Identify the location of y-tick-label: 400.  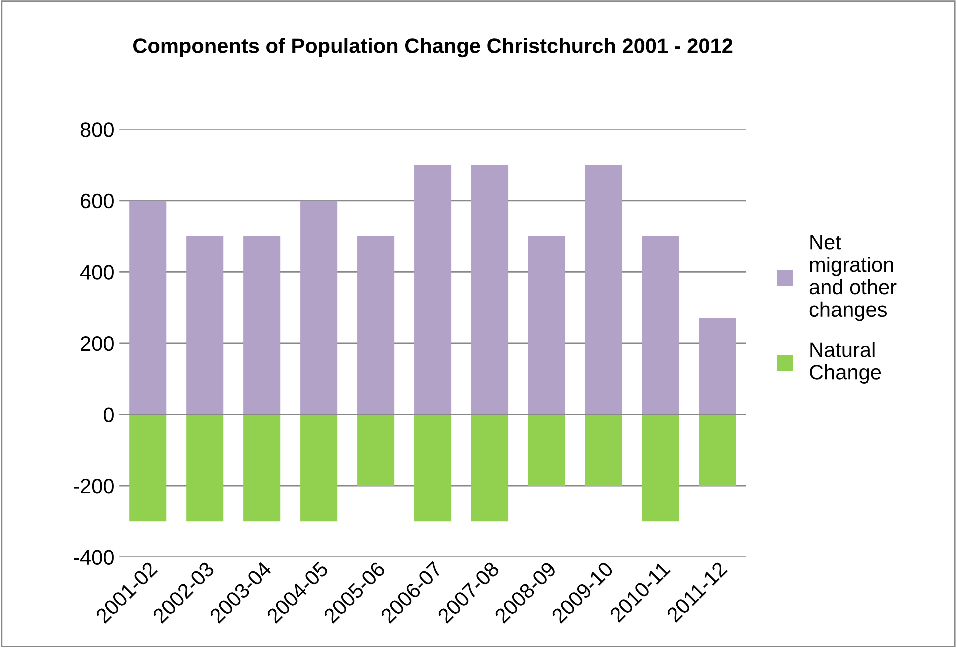
(97, 272).